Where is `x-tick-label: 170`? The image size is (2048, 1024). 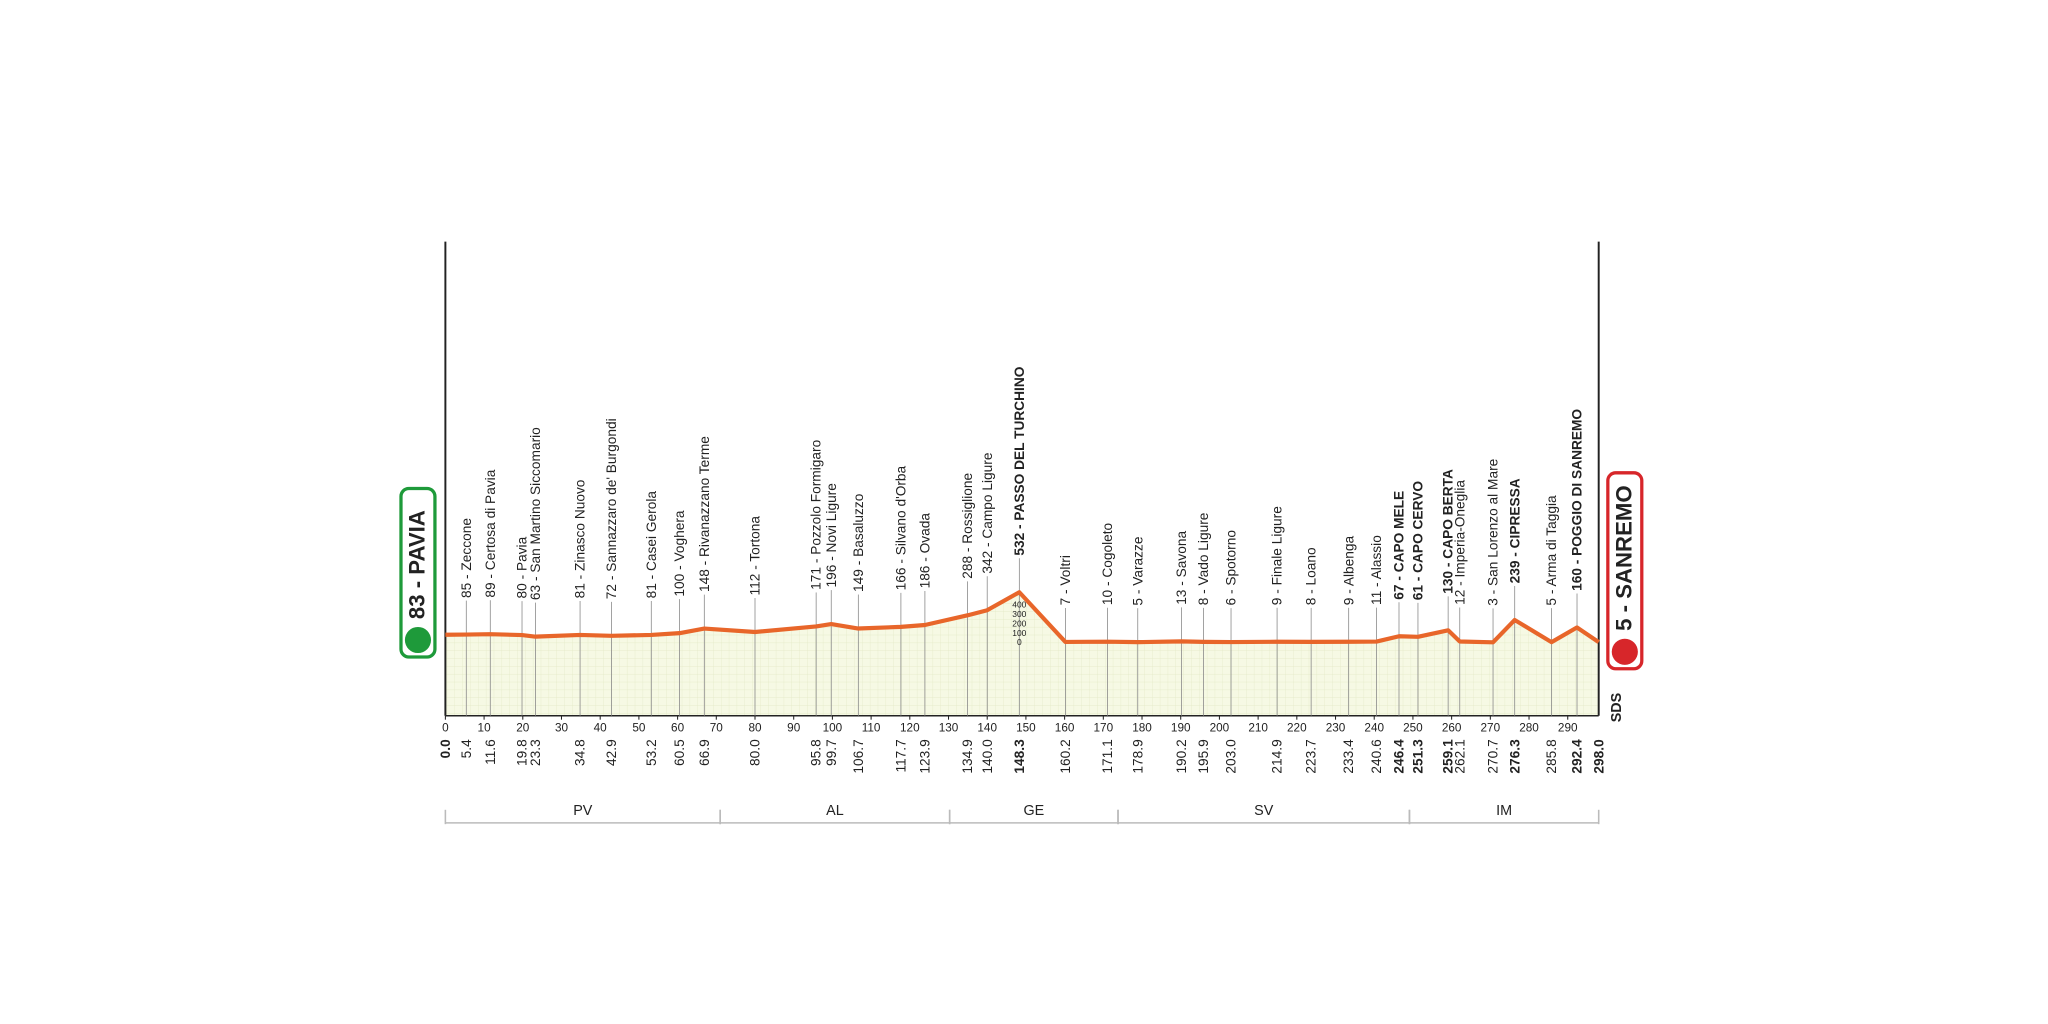 x-tick-label: 170 is located at coordinates (1104, 727).